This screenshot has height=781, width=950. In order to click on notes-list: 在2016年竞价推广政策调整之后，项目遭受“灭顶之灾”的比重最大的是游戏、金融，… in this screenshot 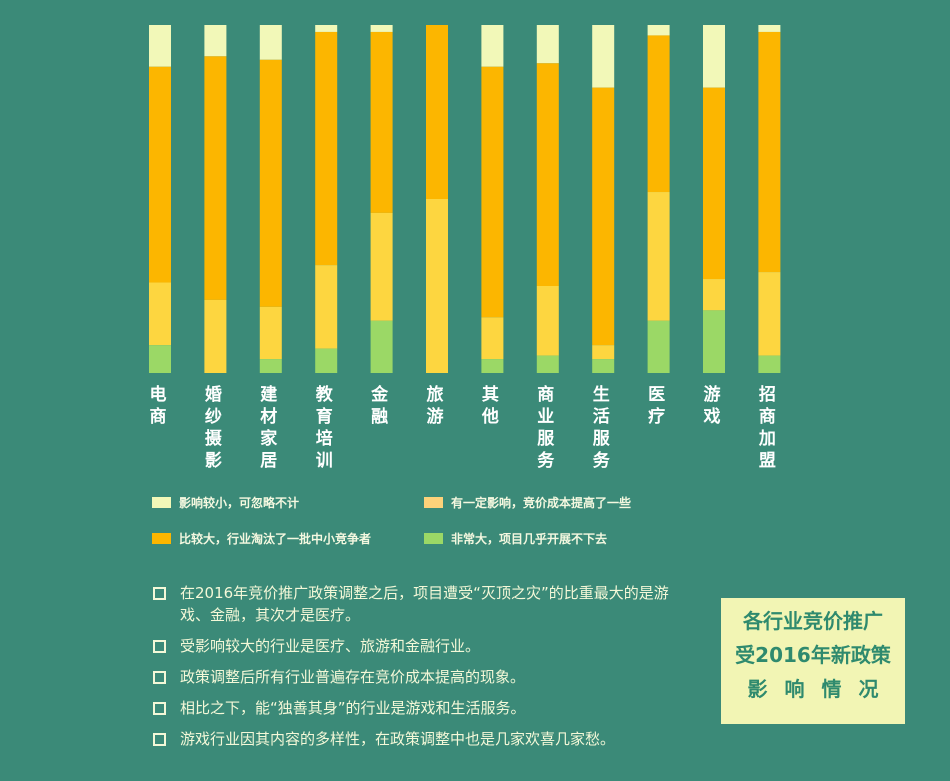, I will do `click(423, 670)`.